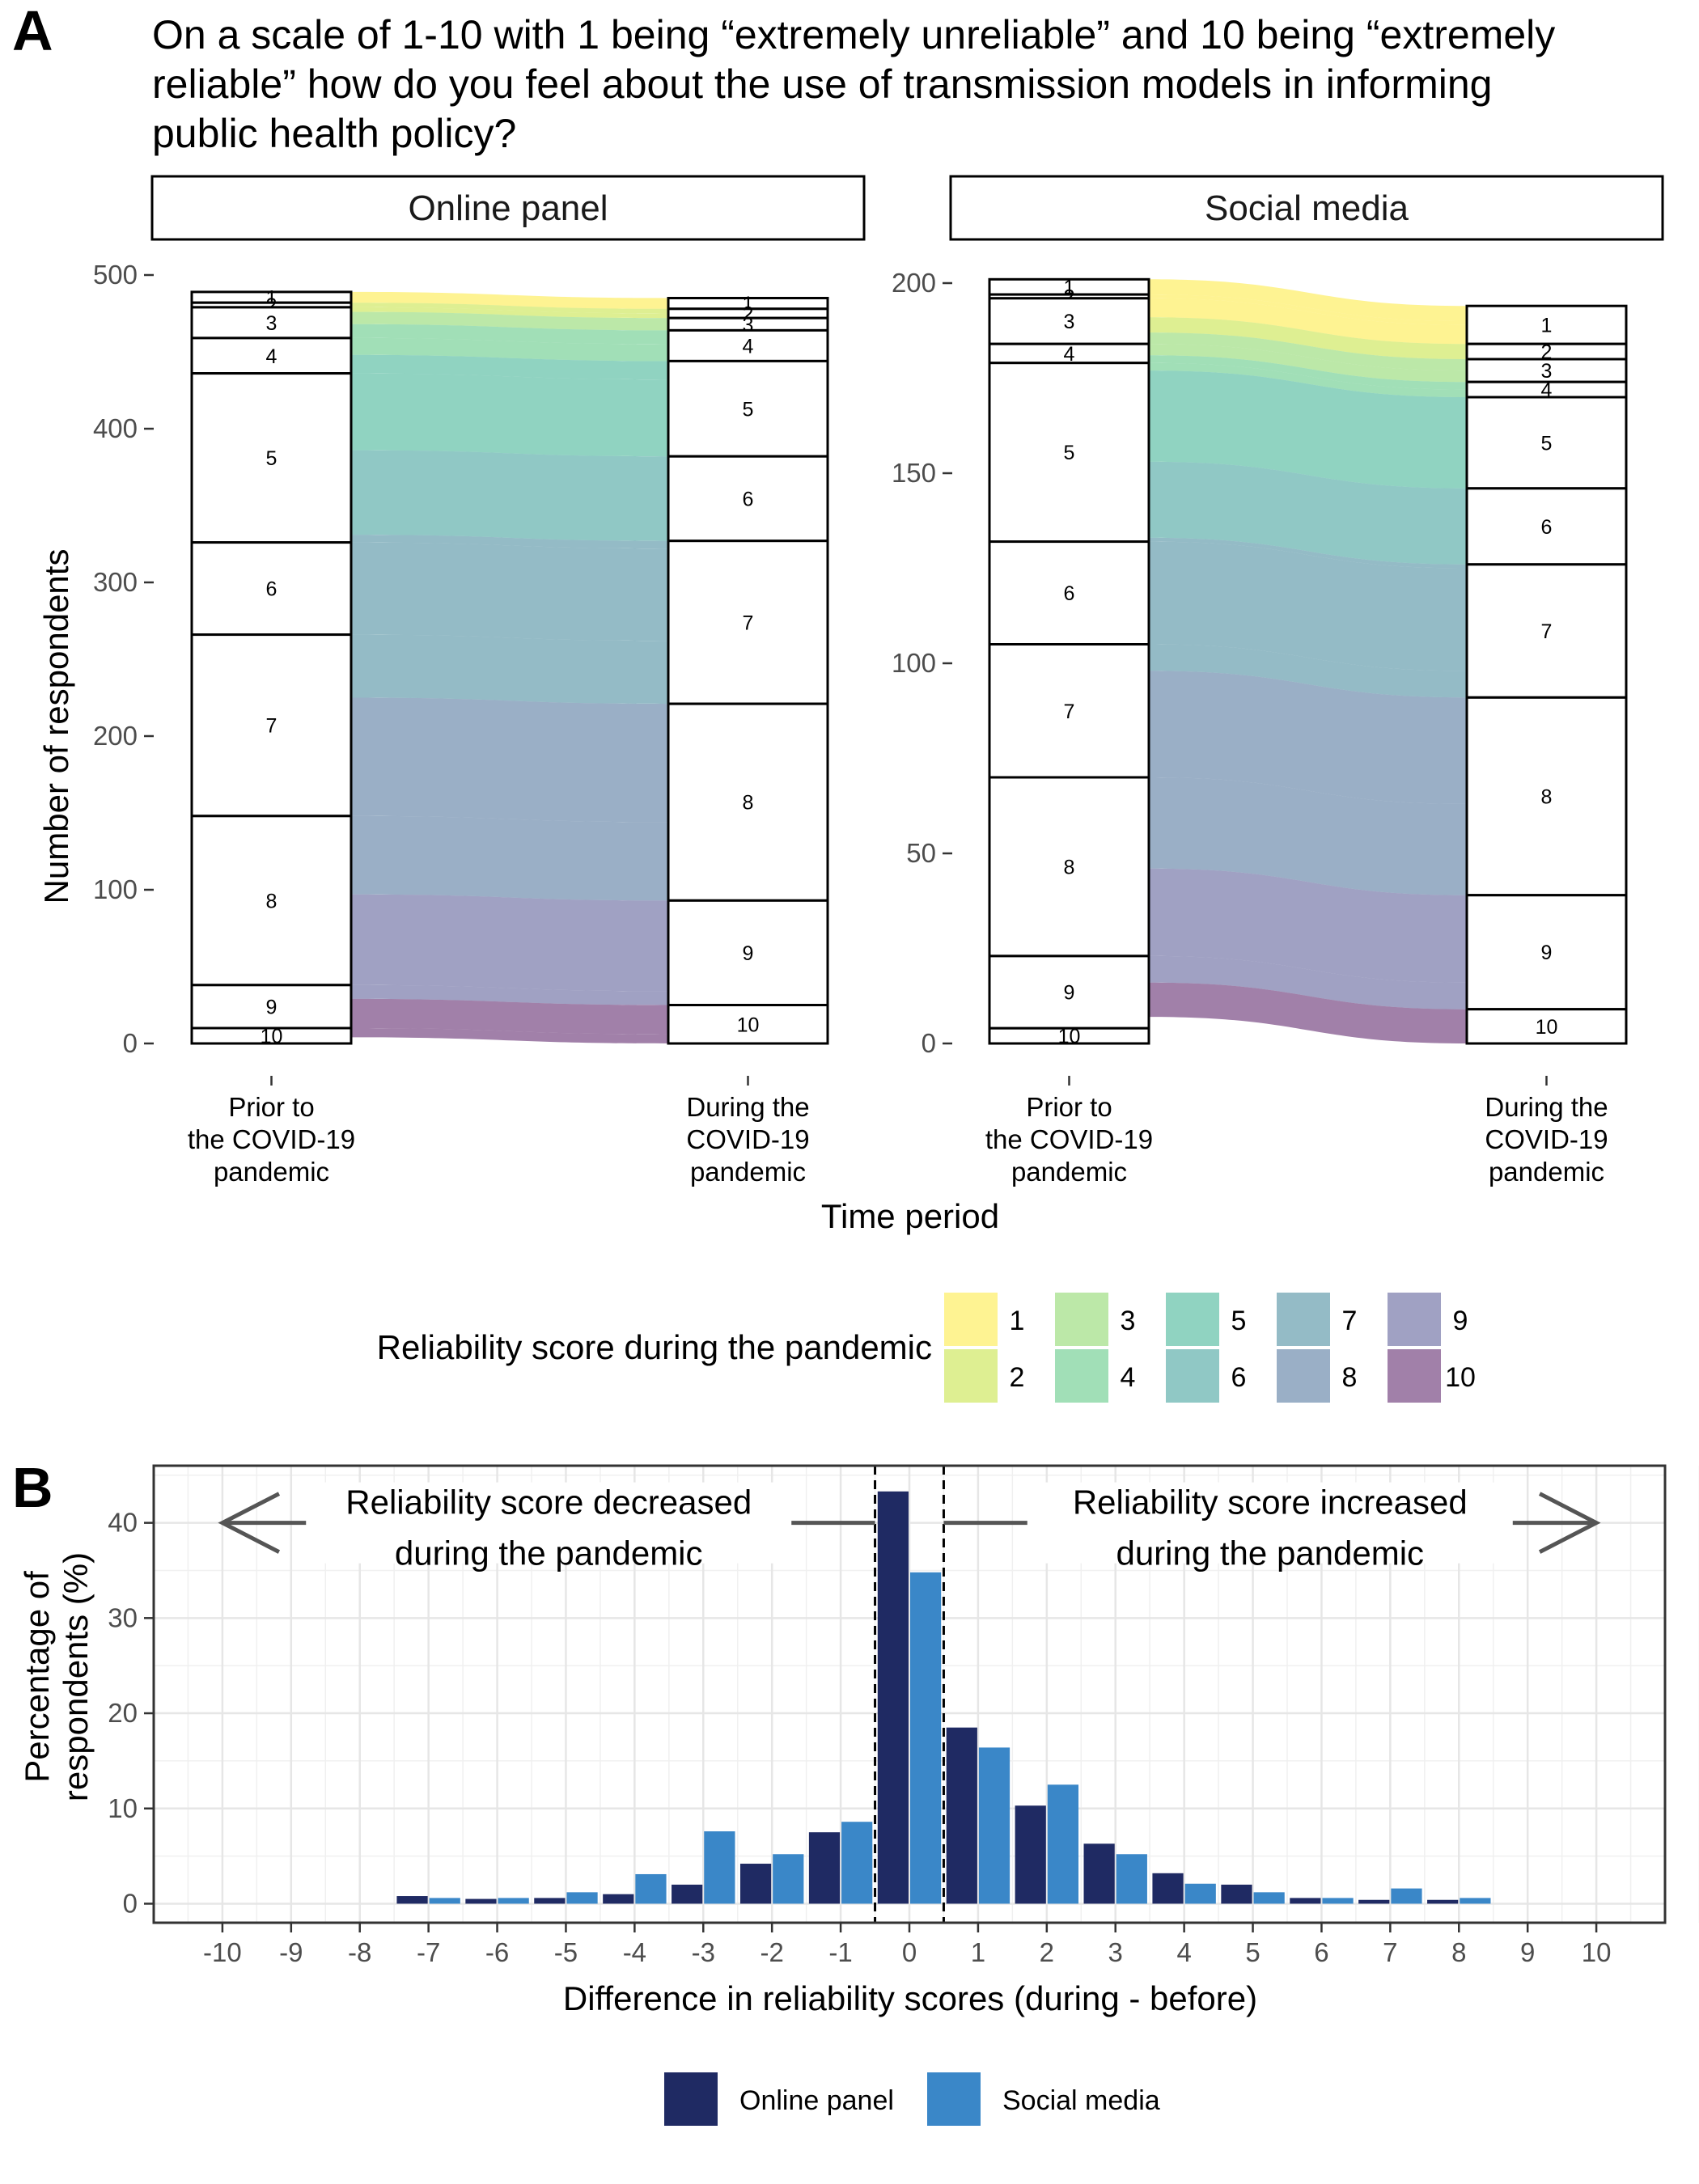 The image size is (1699, 2184). What do you see at coordinates (978, 1952) in the screenshot?
I see `x-tick-label: 1` at bounding box center [978, 1952].